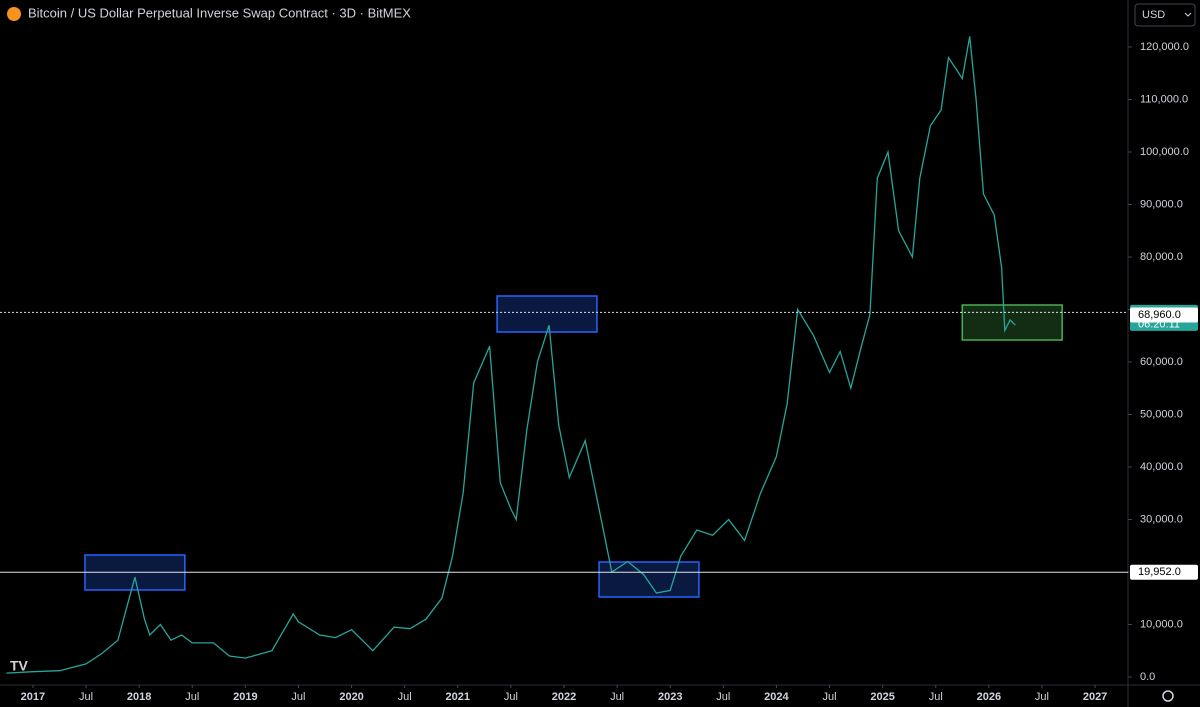  Describe the element at coordinates (458, 697) in the screenshot. I see `x-tick-label: 2021` at that location.